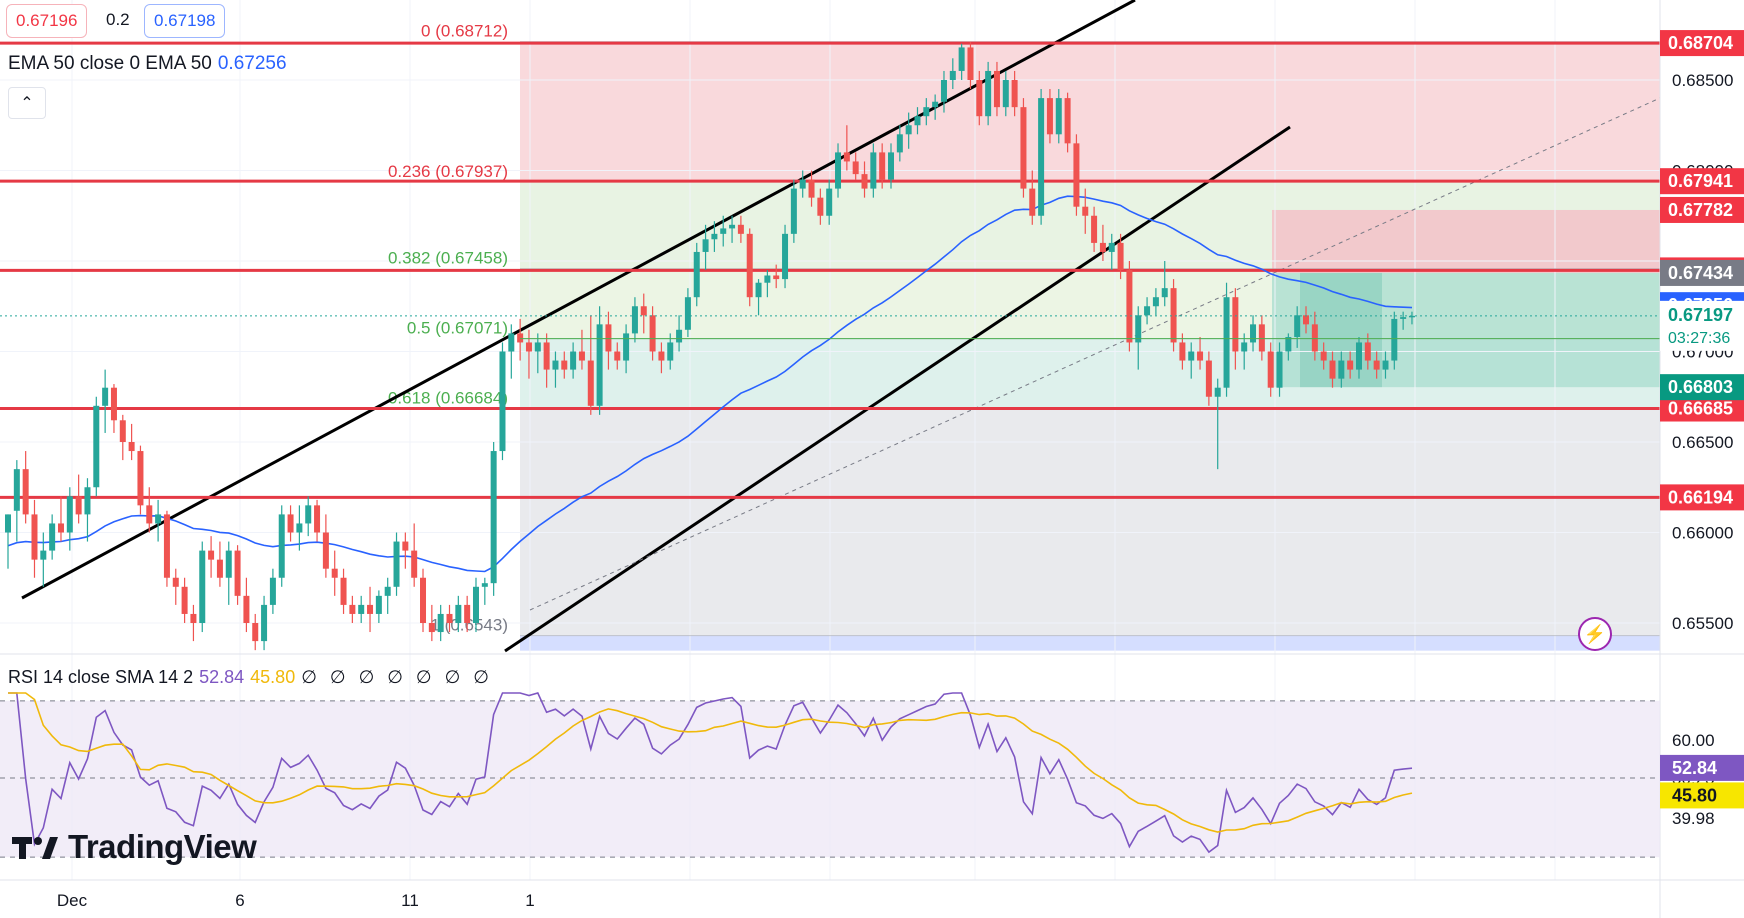  What do you see at coordinates (464, 31) in the screenshot?
I see `fib-level-label: 0 (0.68712)` at bounding box center [464, 31].